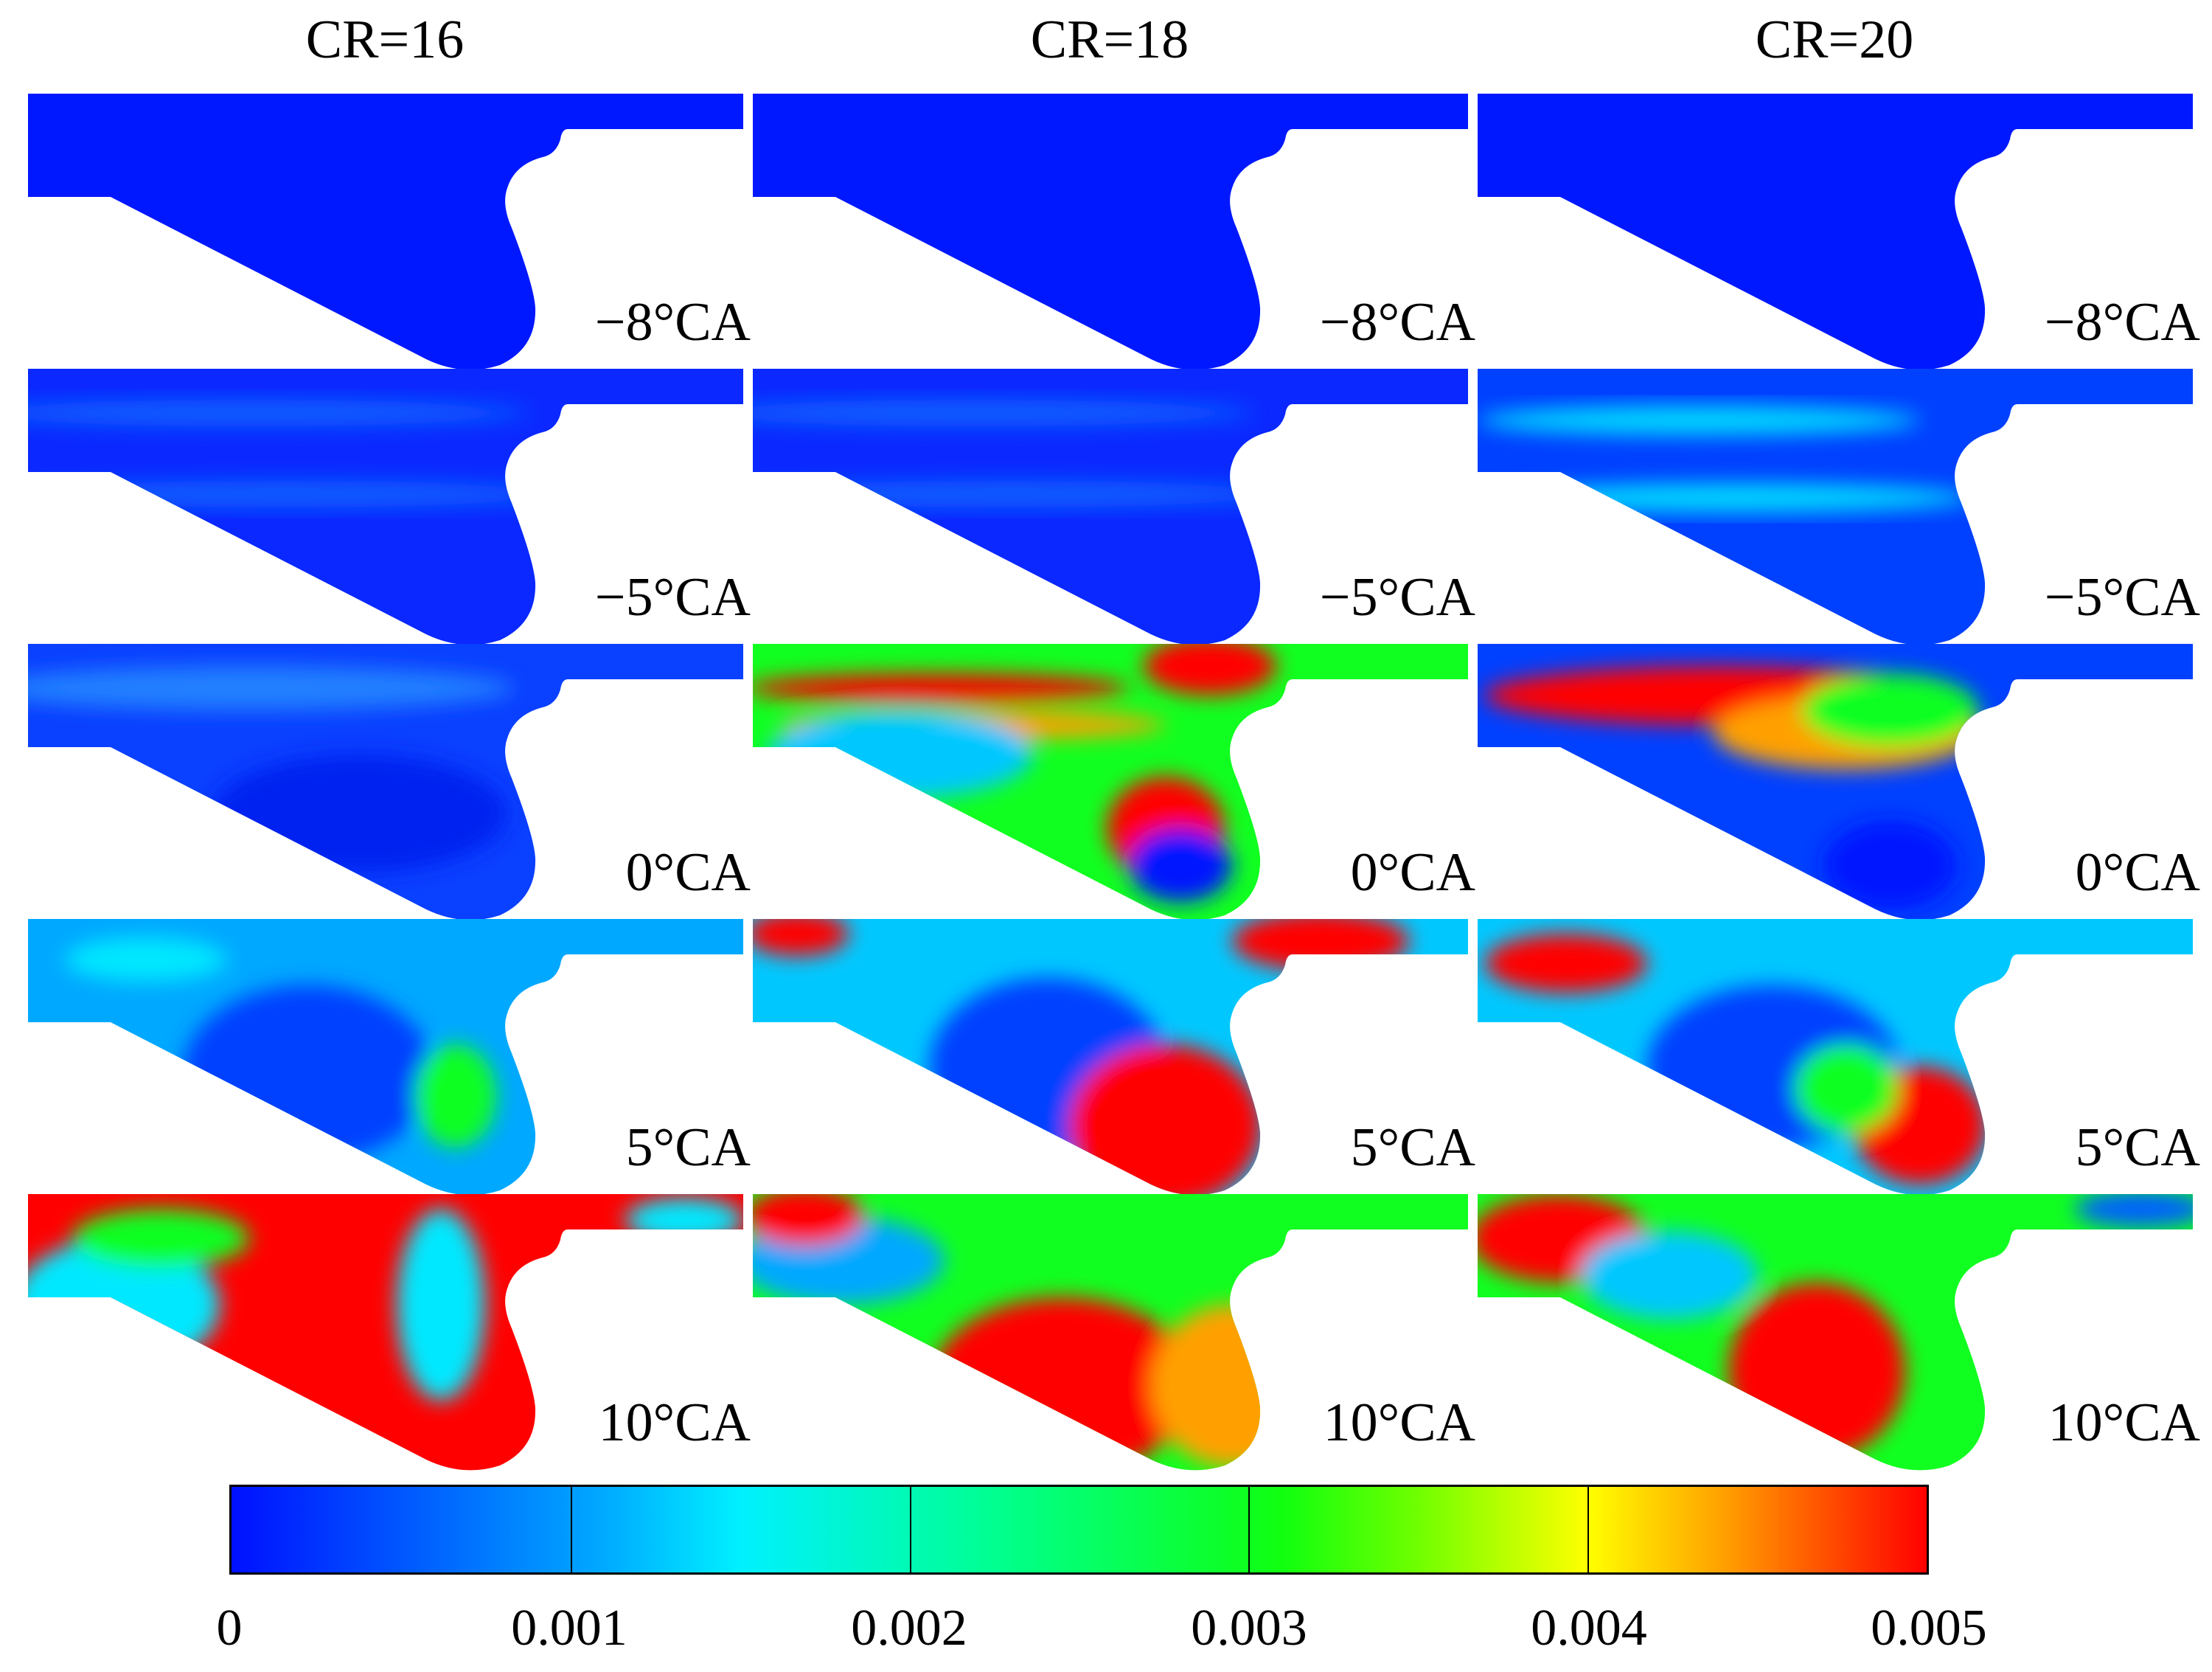 The height and width of the screenshot is (1672, 2212). I want to click on column-title-cr16: CR=16, so click(385, 40).